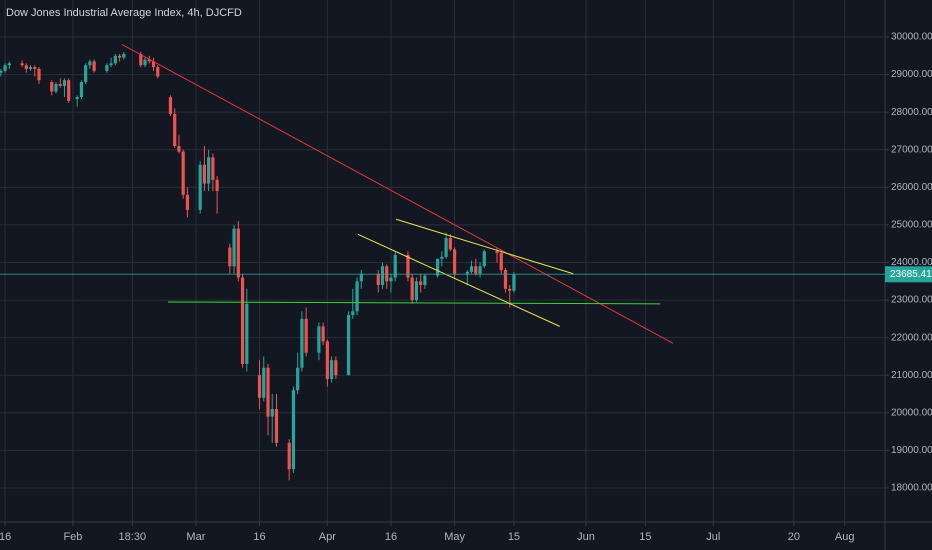 Image resolution: width=932 pixels, height=550 pixels. I want to click on y-tick-label: 29000.00, so click(911, 74).